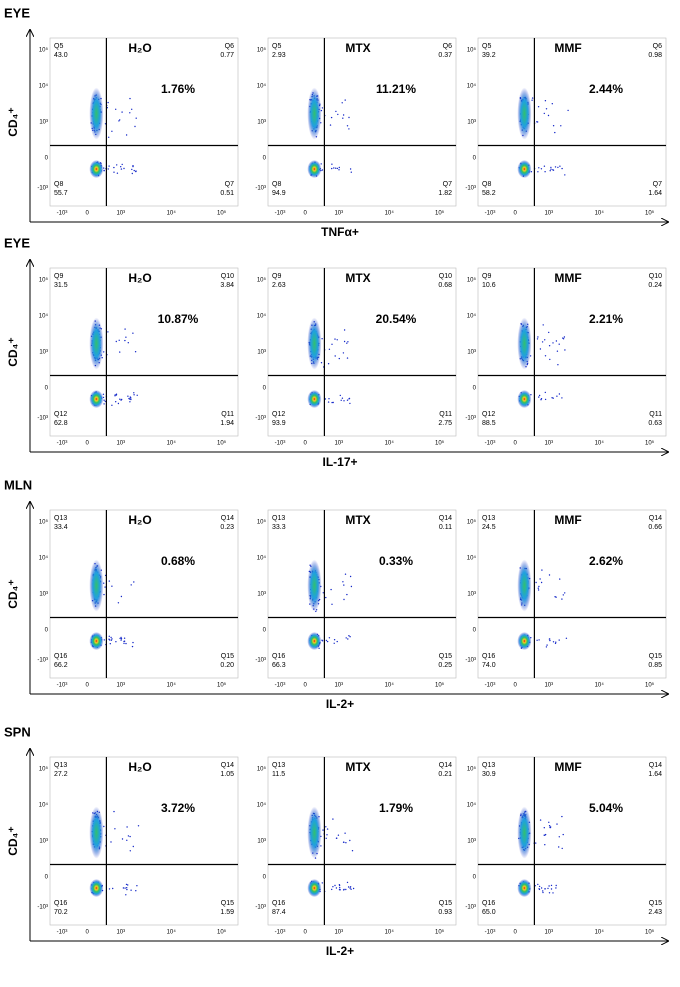 The height and width of the screenshot is (987, 680). What do you see at coordinates (606, 319) in the screenshot?
I see `double-positive-percent: 2.21%` at bounding box center [606, 319].